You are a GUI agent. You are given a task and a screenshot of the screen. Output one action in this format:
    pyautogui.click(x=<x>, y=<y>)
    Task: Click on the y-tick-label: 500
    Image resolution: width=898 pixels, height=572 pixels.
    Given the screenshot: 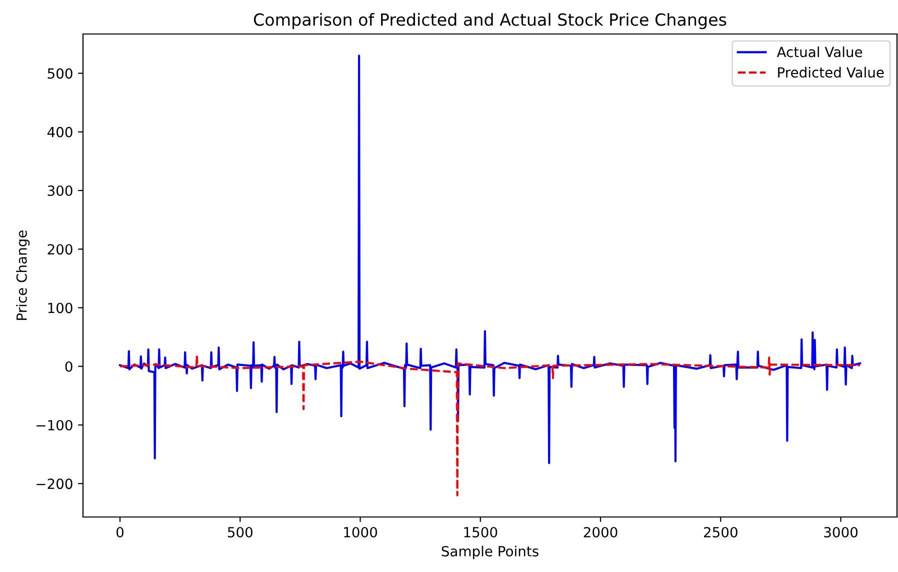 What is the action you would take?
    pyautogui.click(x=60, y=73)
    